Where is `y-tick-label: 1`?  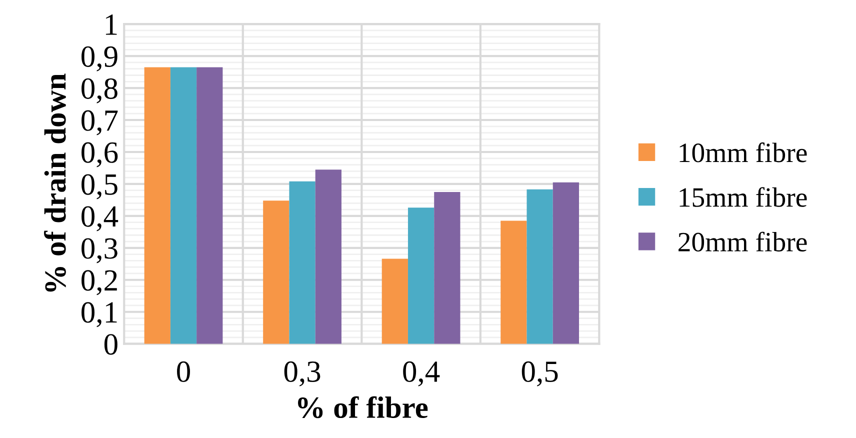 y-tick-label: 1 is located at coordinates (111, 24).